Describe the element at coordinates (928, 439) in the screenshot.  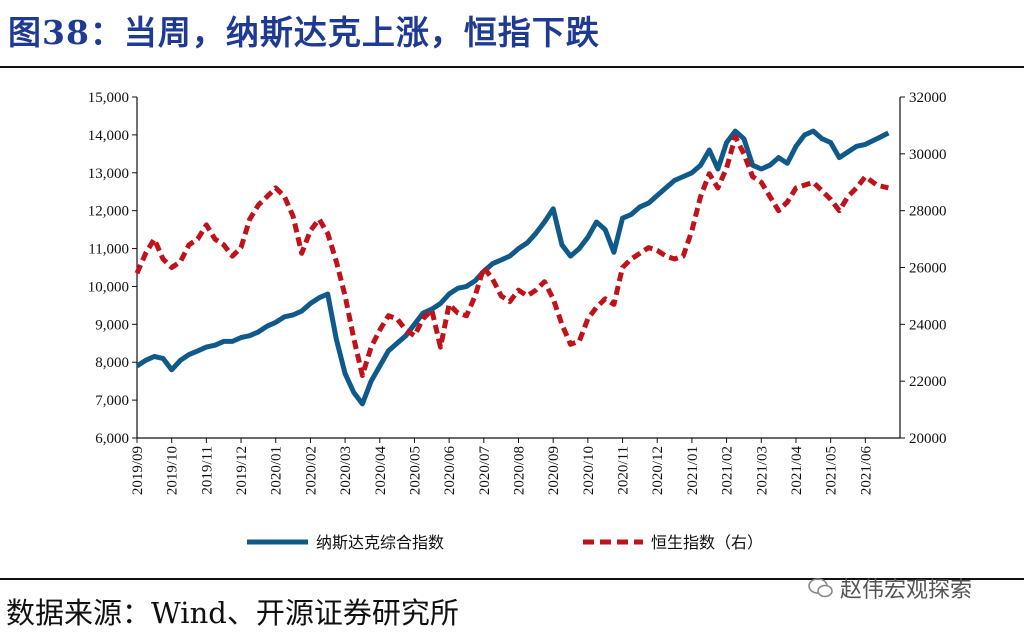
I see `y-right-tick-label: 20000` at that location.